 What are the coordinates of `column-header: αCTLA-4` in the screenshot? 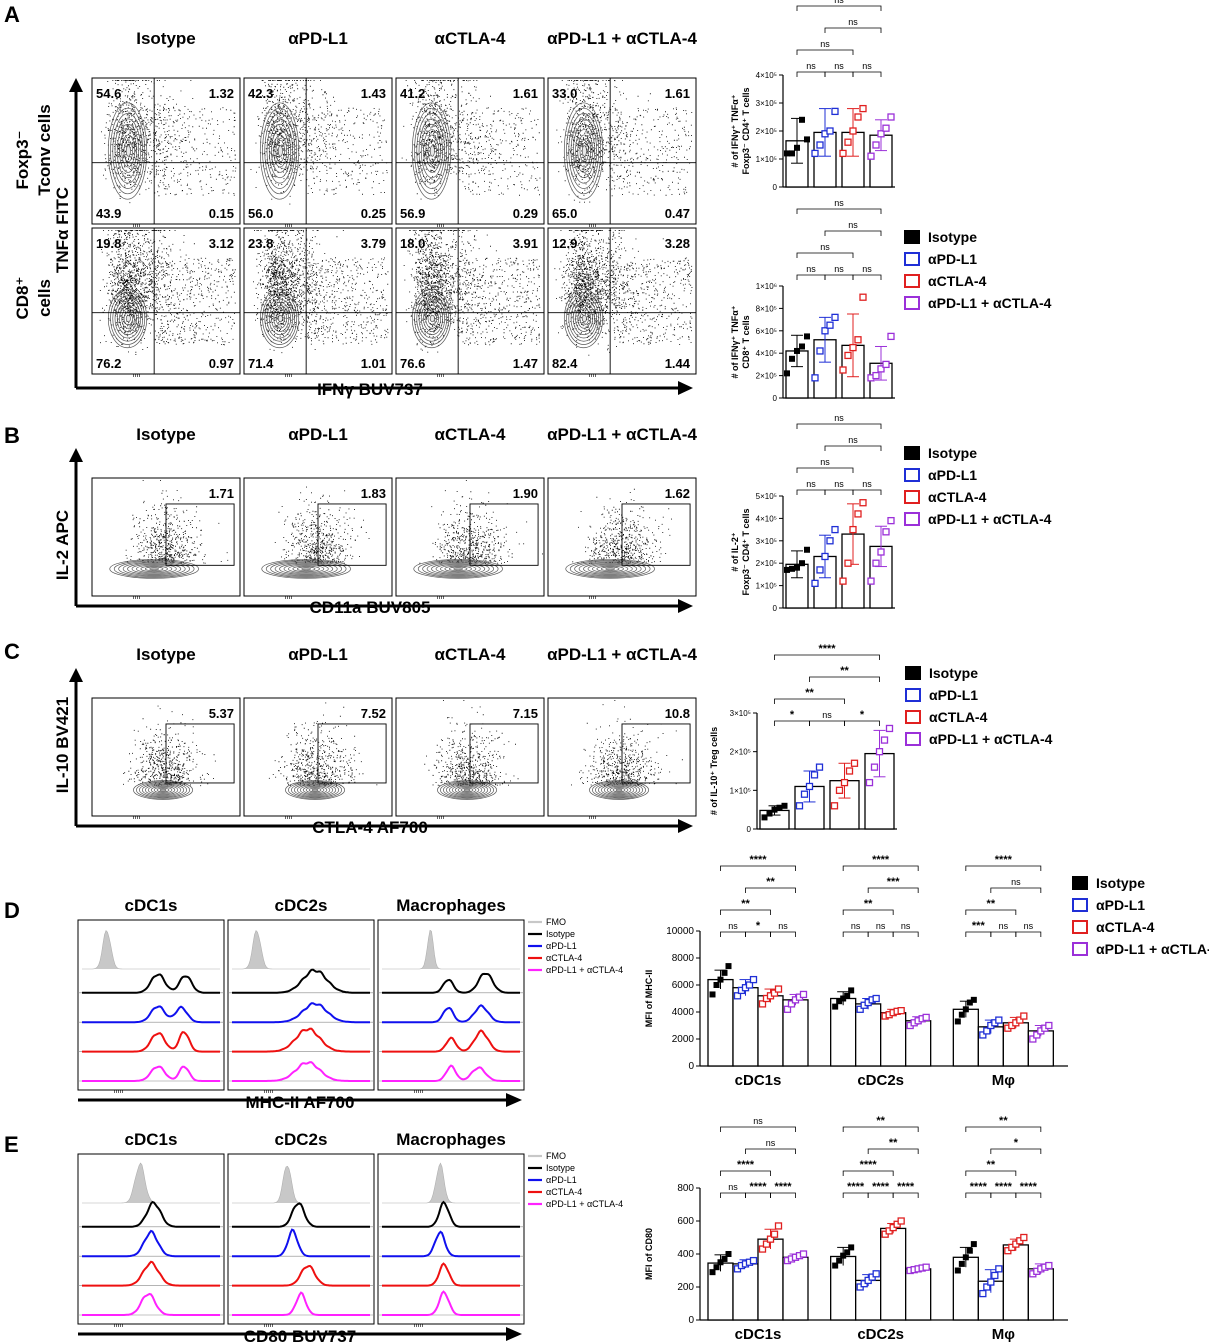 It's located at (470, 38).